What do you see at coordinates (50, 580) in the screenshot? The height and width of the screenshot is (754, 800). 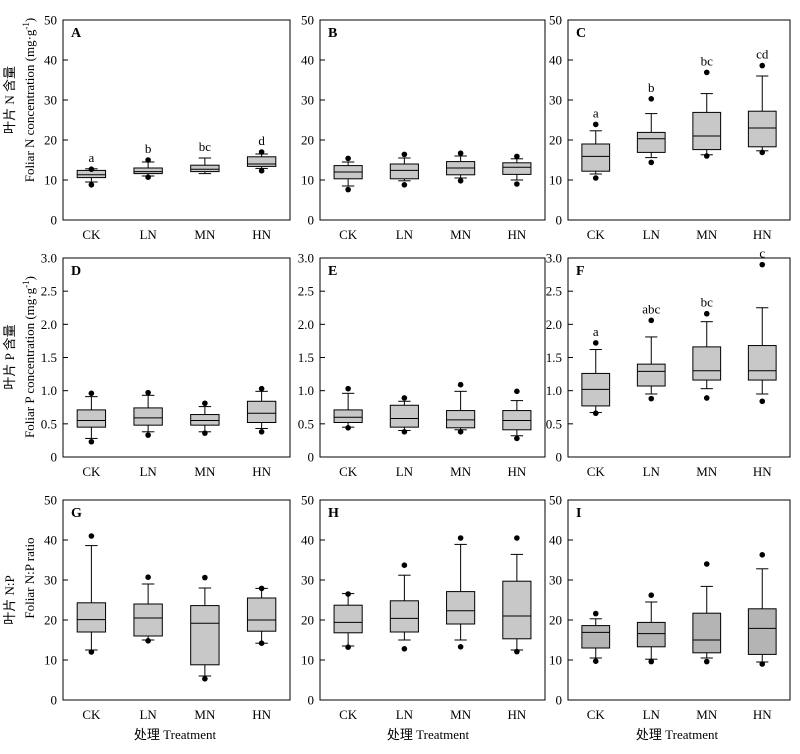 I see `panel-g-ytick-label-3: 30` at bounding box center [50, 580].